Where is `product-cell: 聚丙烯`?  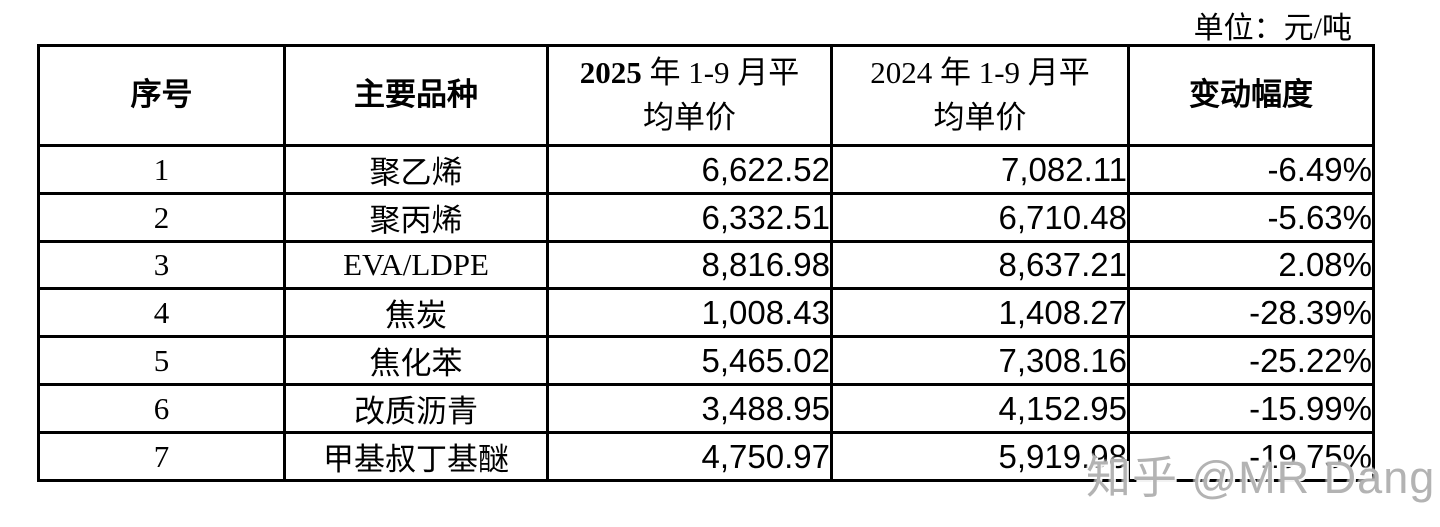
product-cell: 聚丙烯 is located at coordinates (416, 217).